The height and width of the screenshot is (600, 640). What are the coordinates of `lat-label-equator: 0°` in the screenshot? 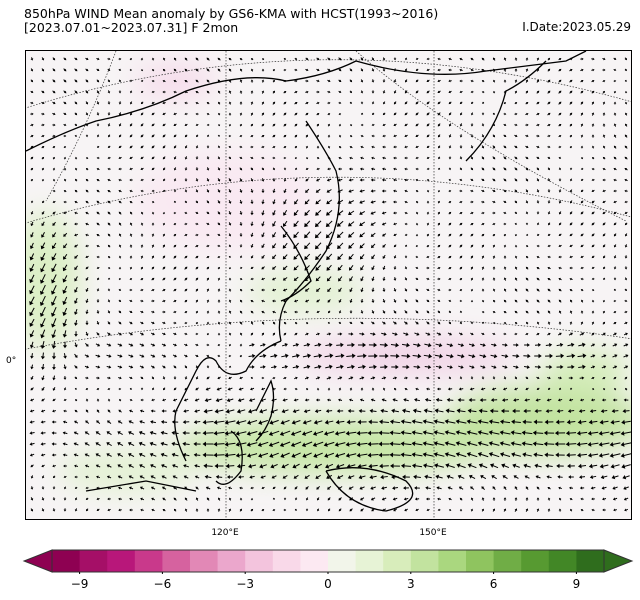 It's located at (11, 361).